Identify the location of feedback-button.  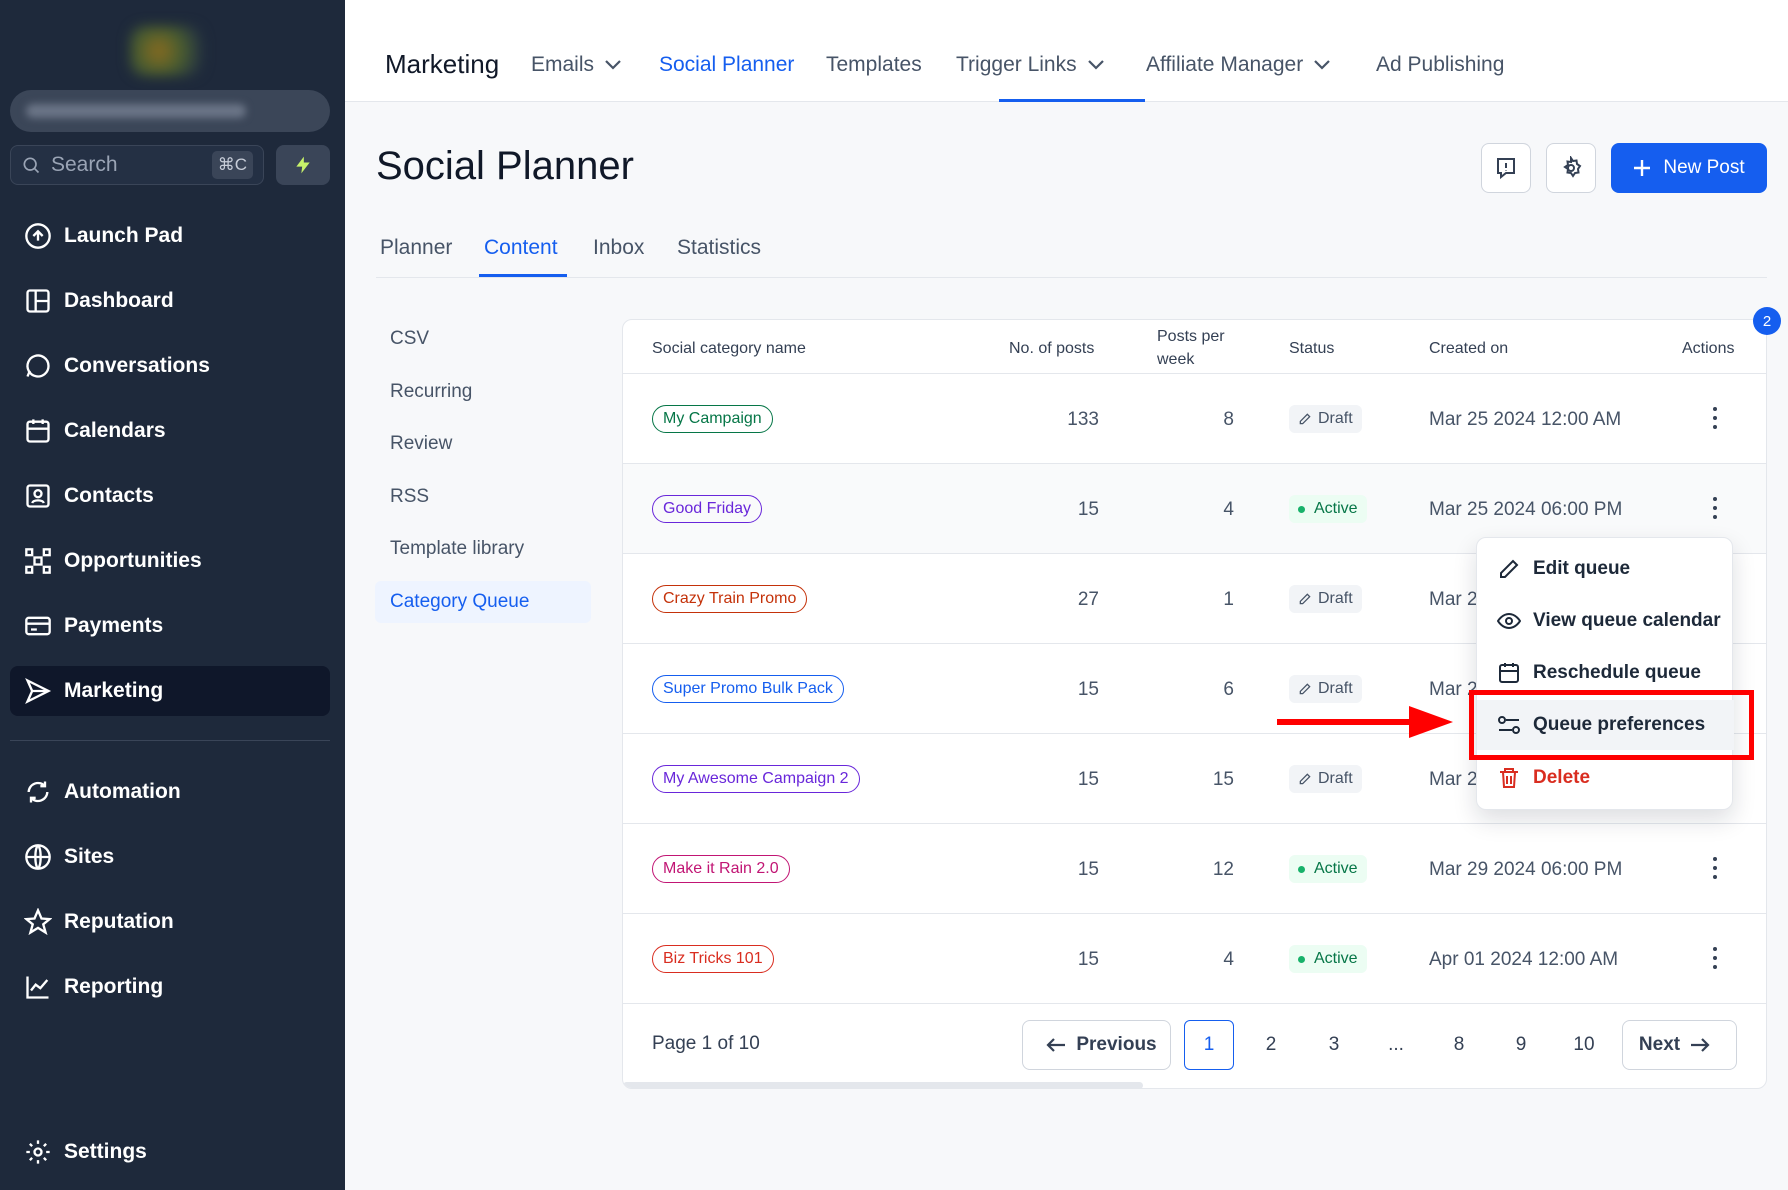
(1506, 168).